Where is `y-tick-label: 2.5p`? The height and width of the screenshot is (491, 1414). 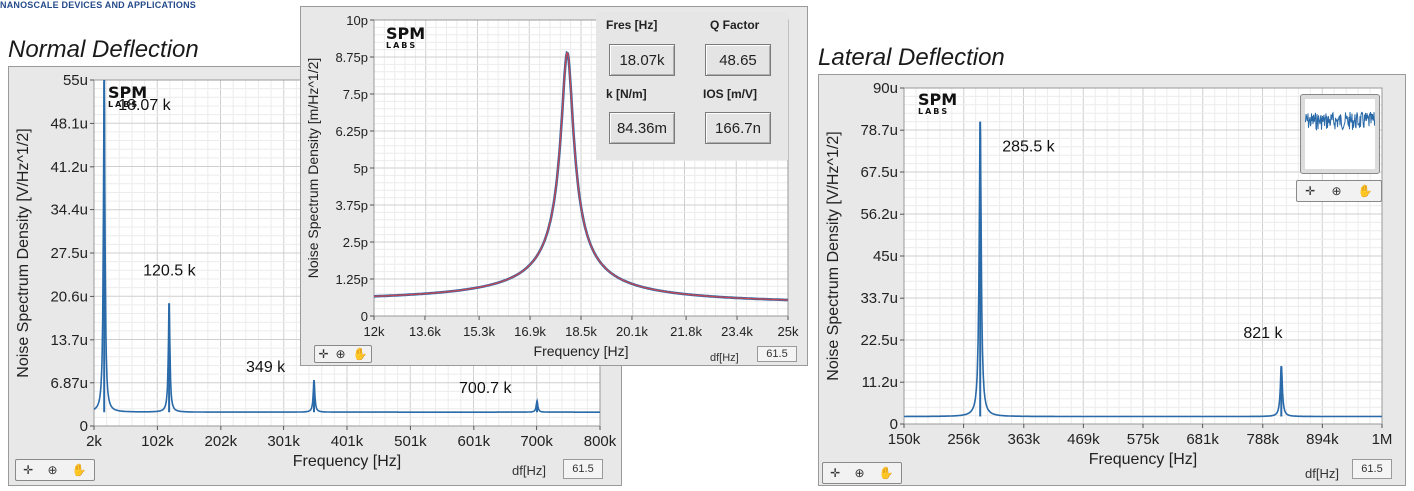 y-tick-label: 2.5p is located at coordinates (355, 242).